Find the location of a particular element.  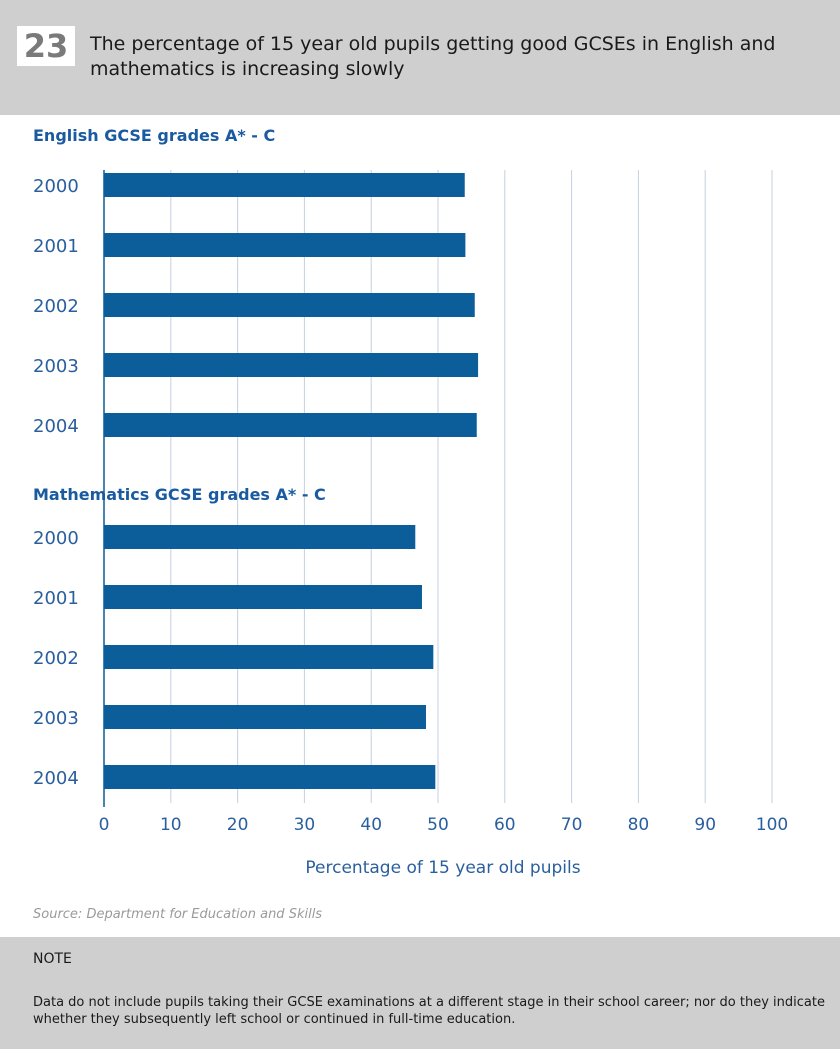

x-tick-label: 0 is located at coordinates (104, 825).